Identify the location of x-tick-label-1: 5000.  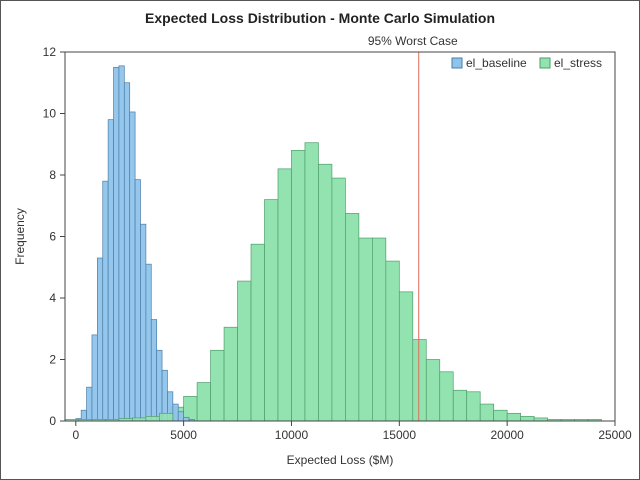
(183, 435).